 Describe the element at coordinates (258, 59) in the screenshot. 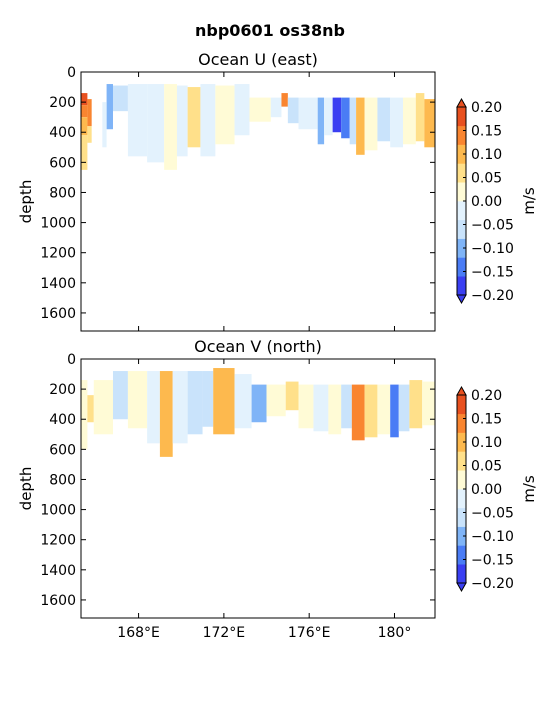

I see `panel-title: Ocean U (east)` at that location.